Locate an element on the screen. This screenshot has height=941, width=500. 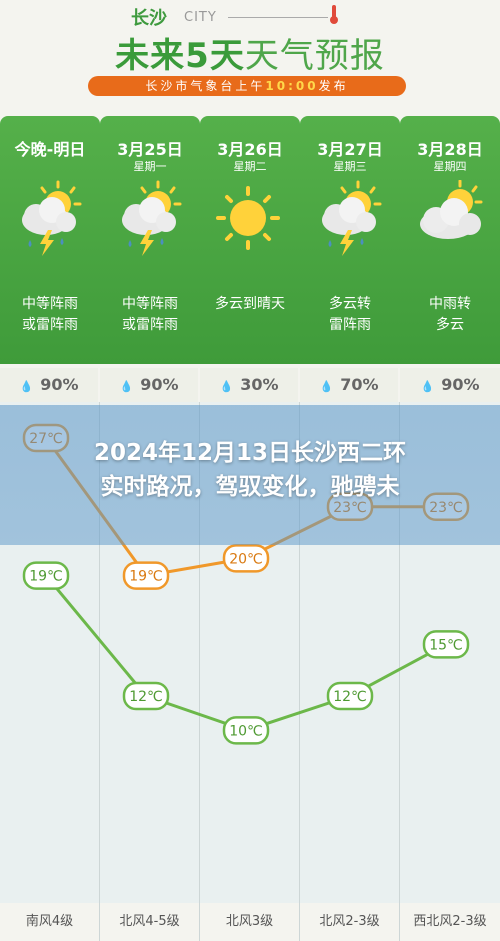
page-title: 未来5天天气预报 is located at coordinates (250, 52).